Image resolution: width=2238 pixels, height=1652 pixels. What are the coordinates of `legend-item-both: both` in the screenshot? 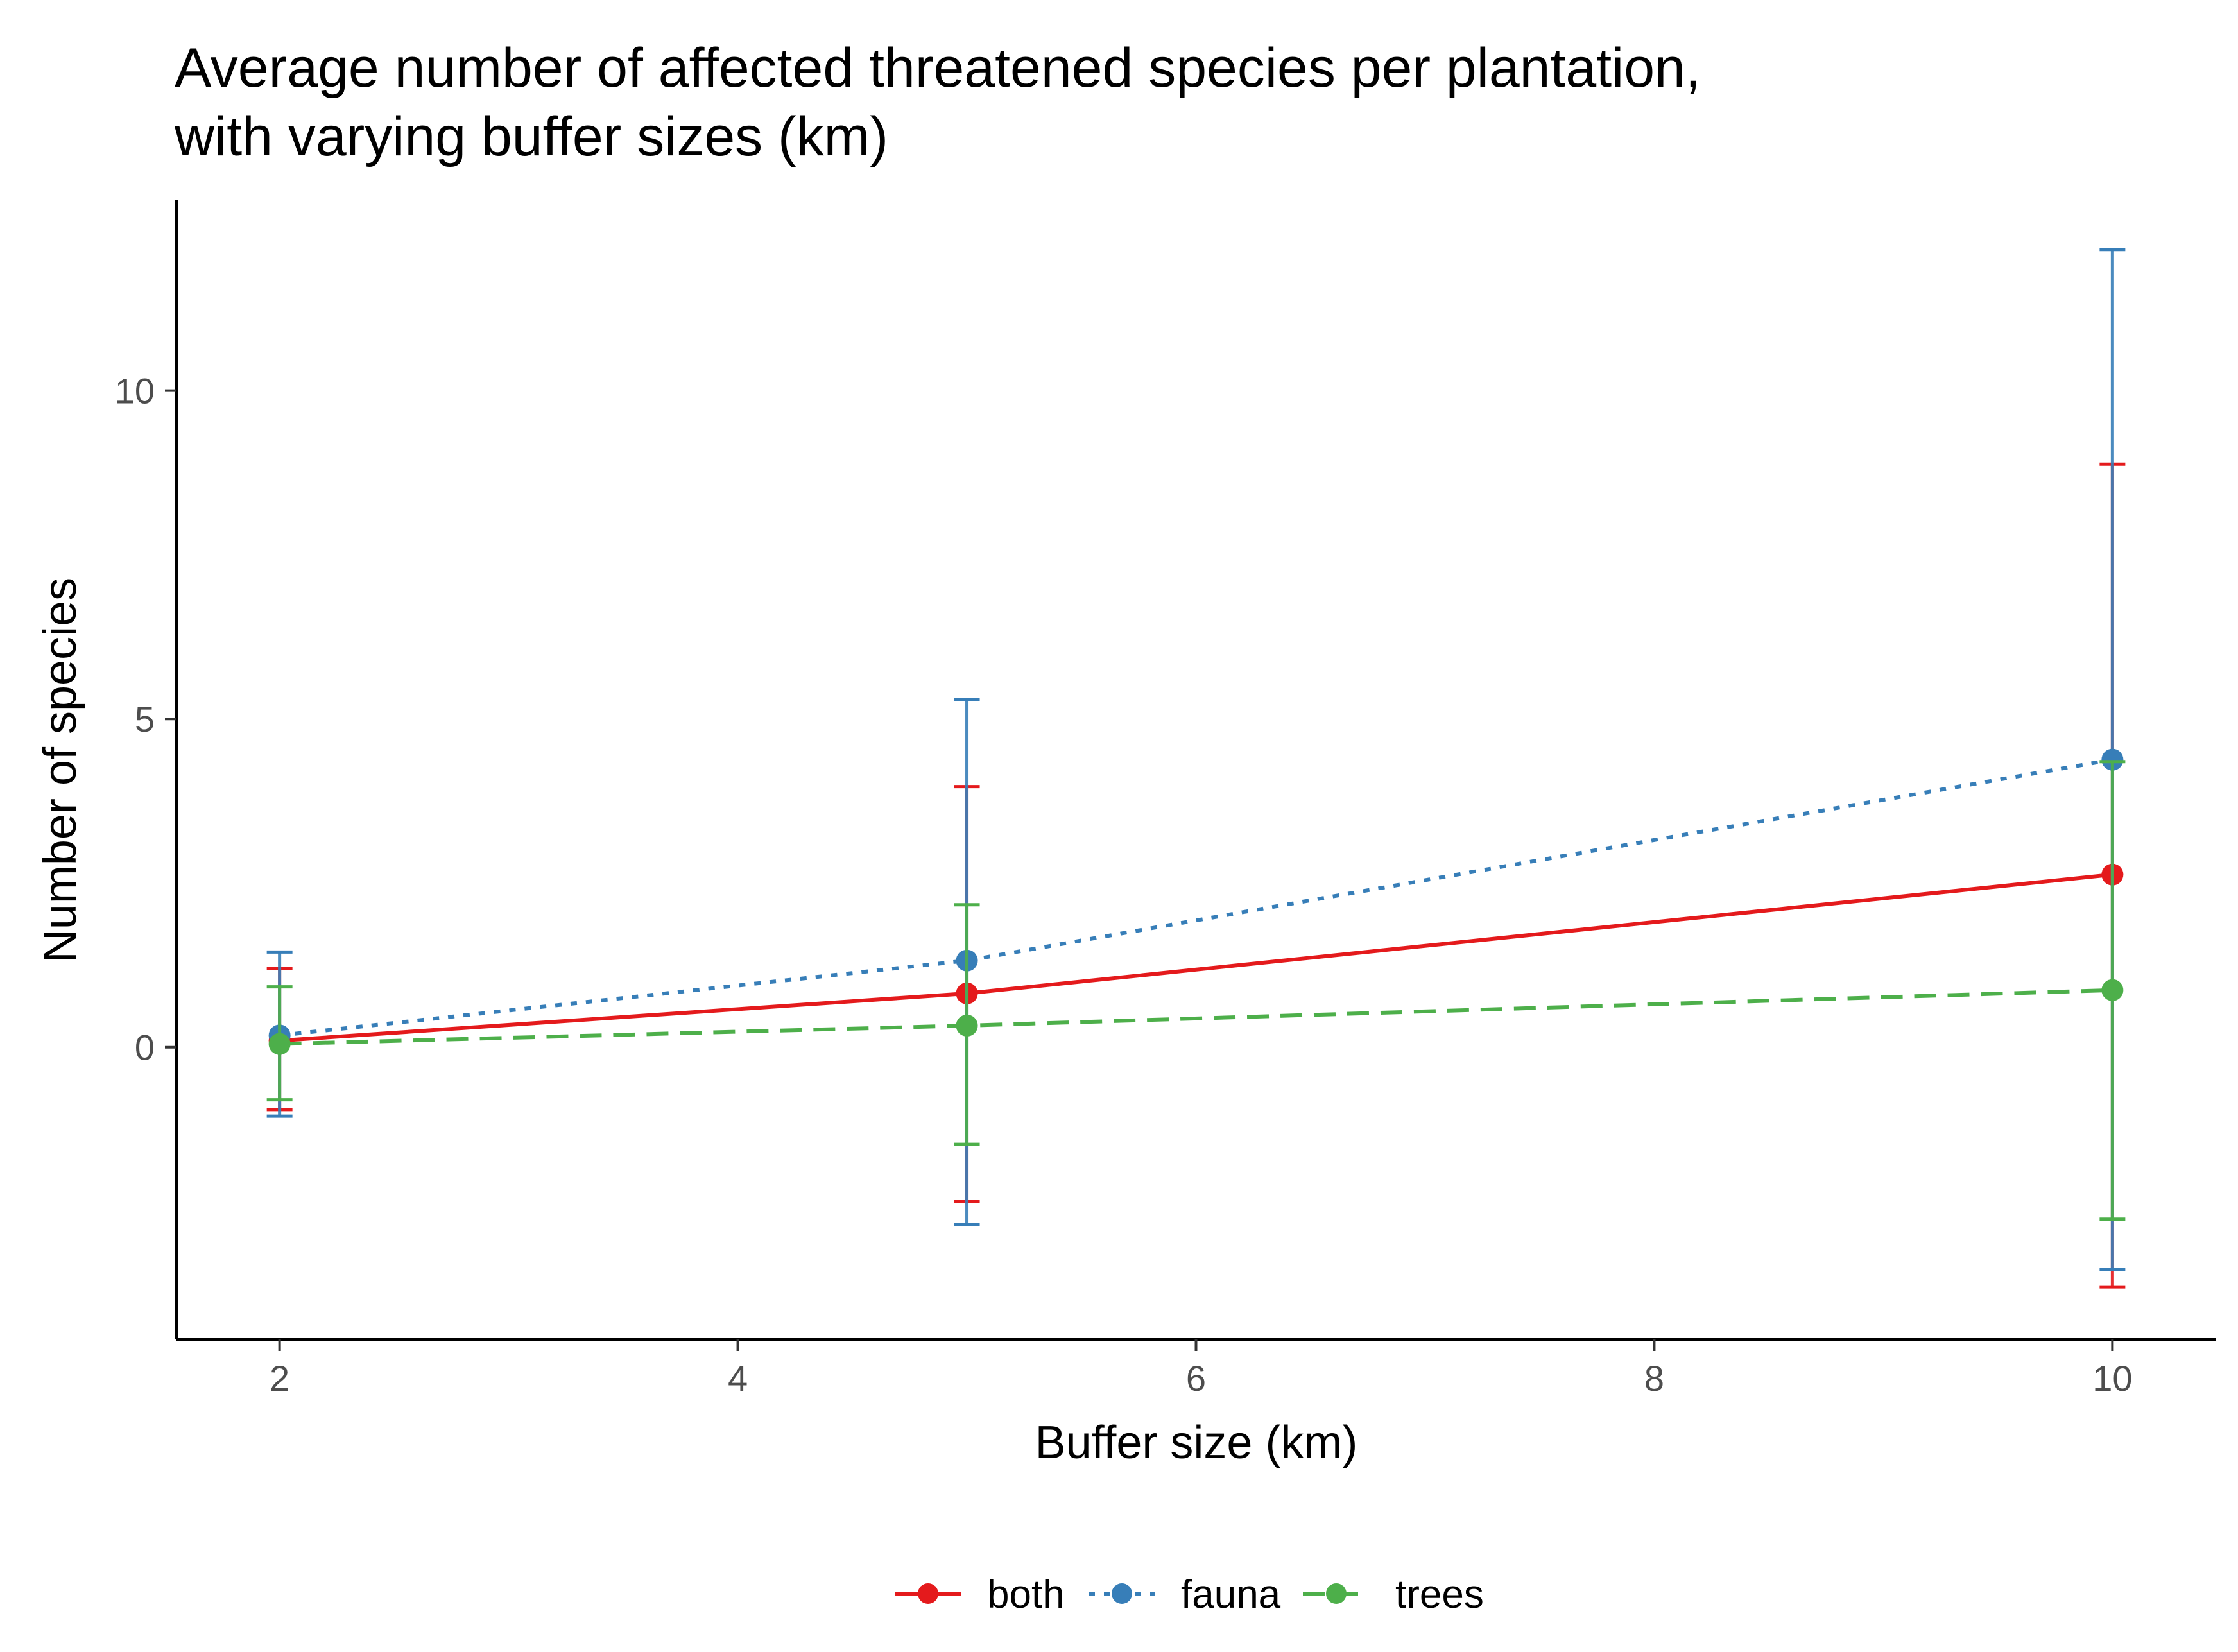 It's located at (980, 1594).